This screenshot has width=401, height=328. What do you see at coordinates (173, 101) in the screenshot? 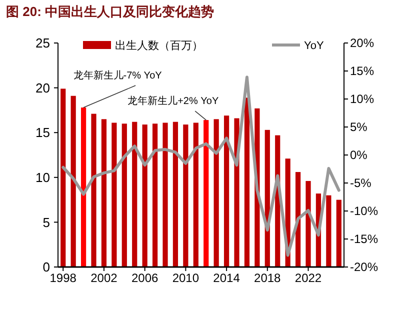
I see `annotation: 龙年新生儿+2% YoY` at bounding box center [173, 101].